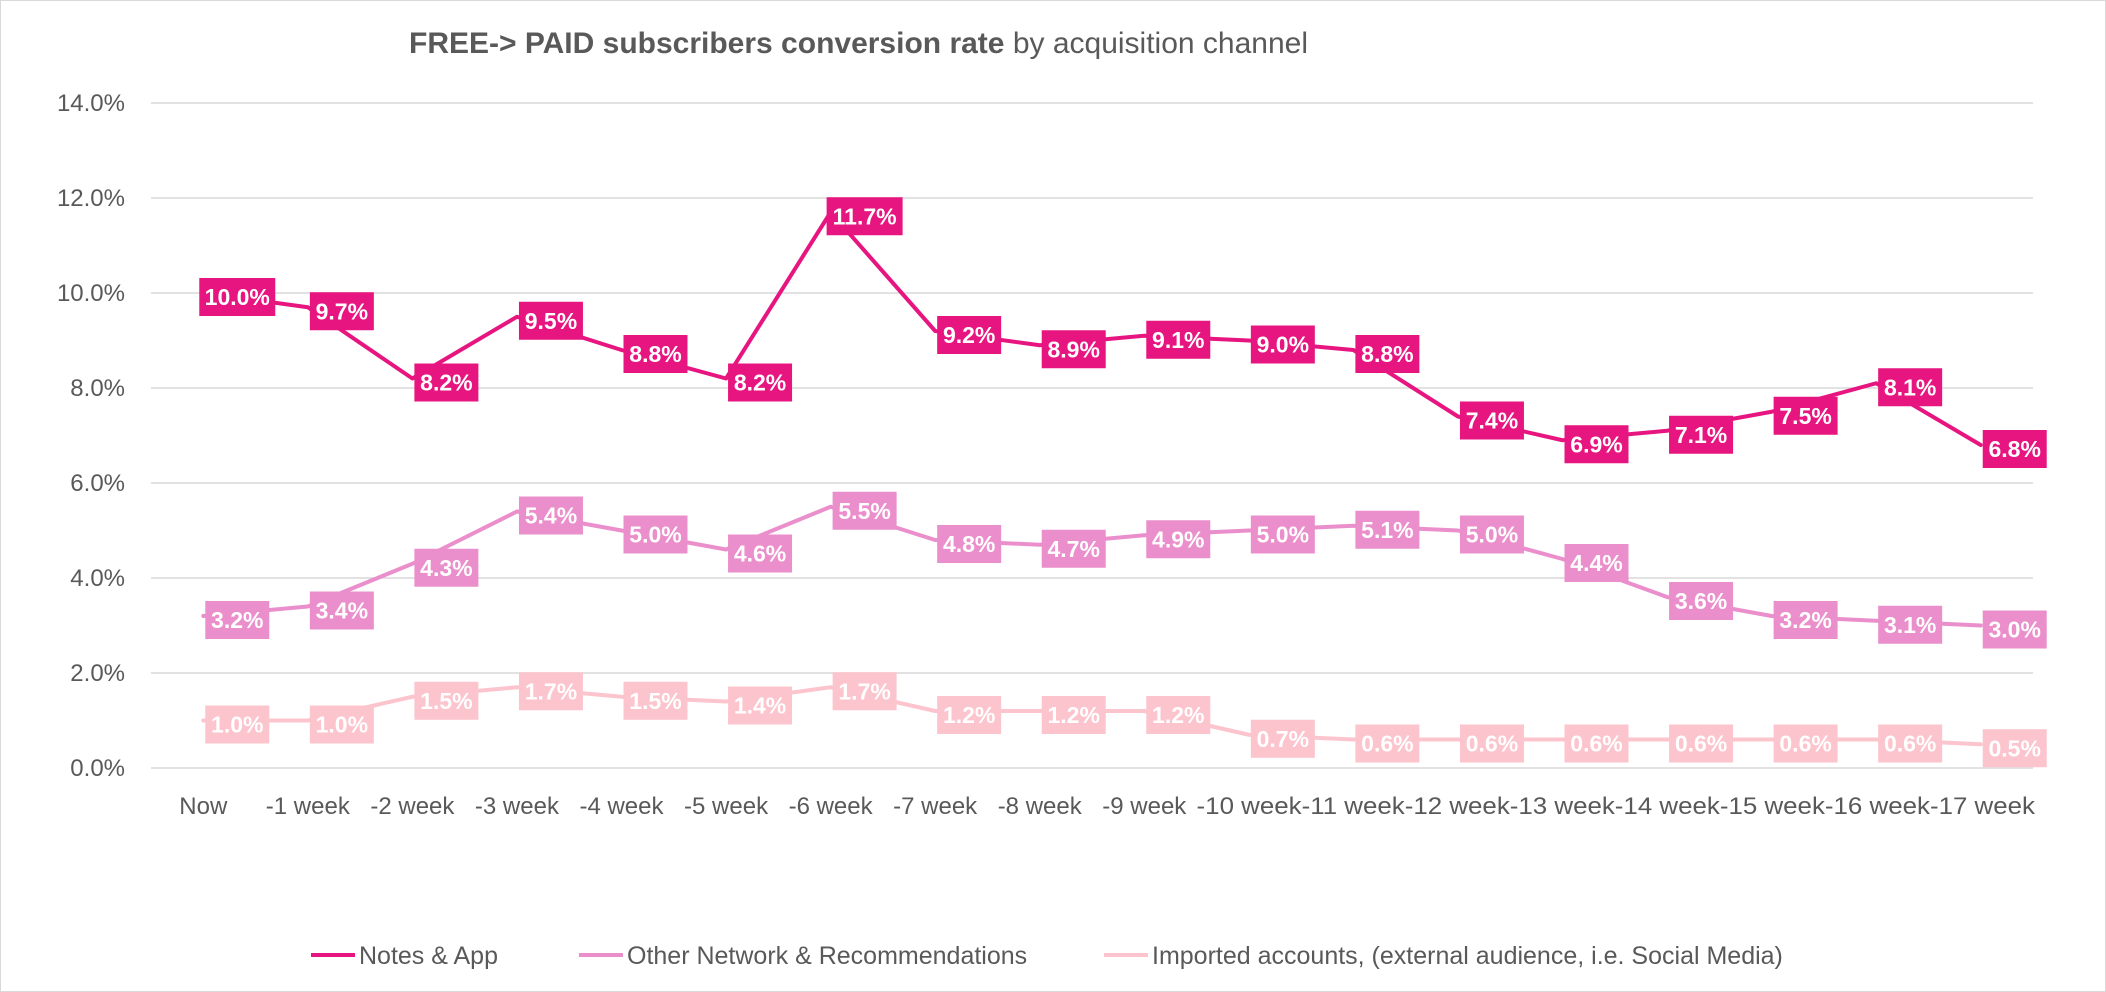  What do you see at coordinates (97, 483) in the screenshot?
I see `y-tick-label: 6.0%` at bounding box center [97, 483].